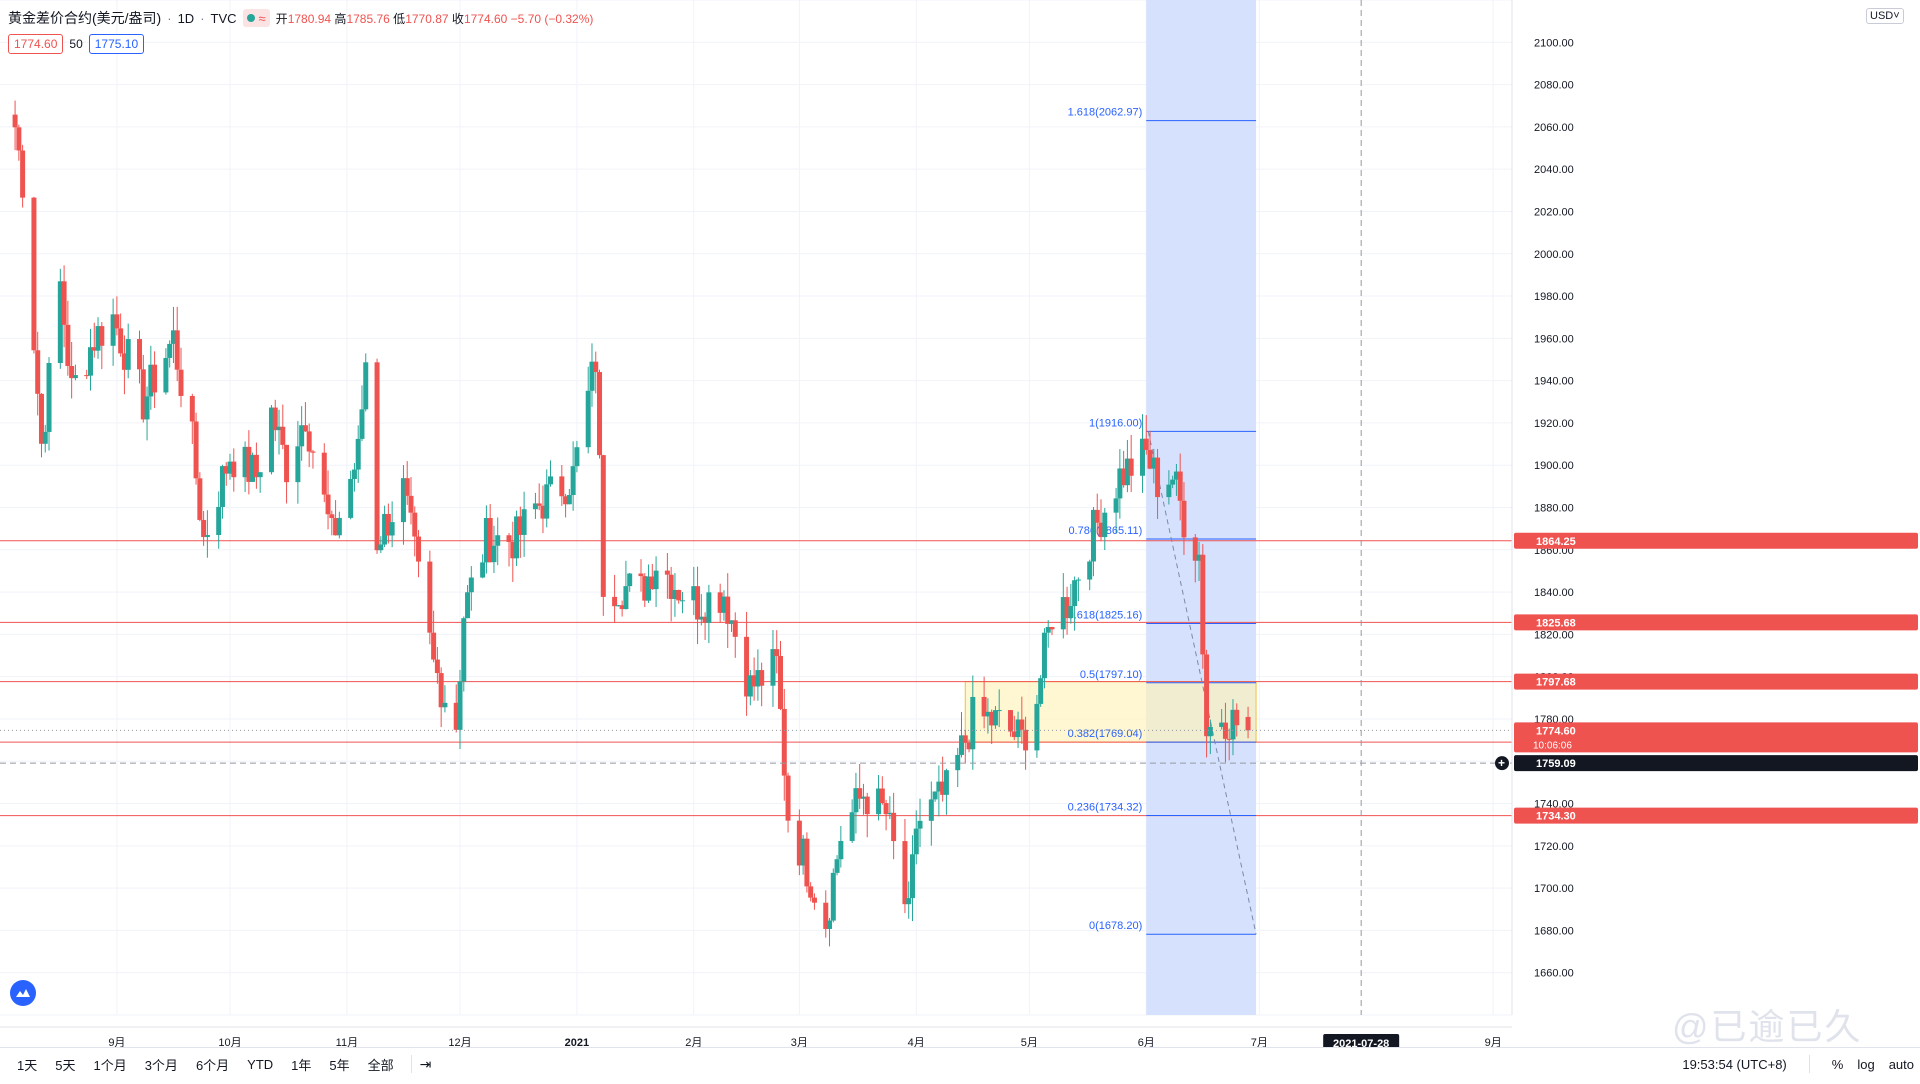 The width and height of the screenshot is (1920, 1084). What do you see at coordinates (1201, 507) in the screenshot?
I see `fib-time-zone` at bounding box center [1201, 507].